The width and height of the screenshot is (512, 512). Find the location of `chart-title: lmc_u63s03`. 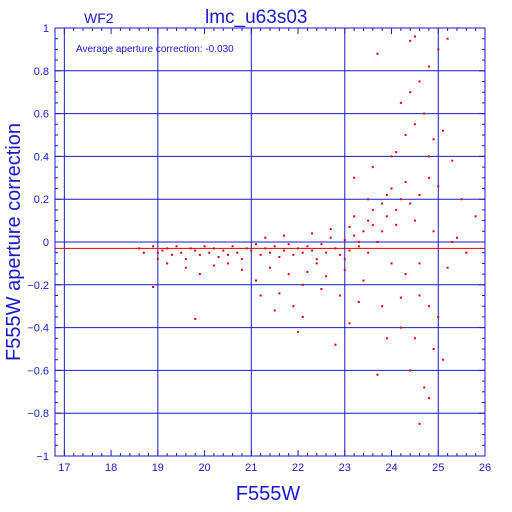

chart-title: lmc_u63s03 is located at coordinates (256, 17).